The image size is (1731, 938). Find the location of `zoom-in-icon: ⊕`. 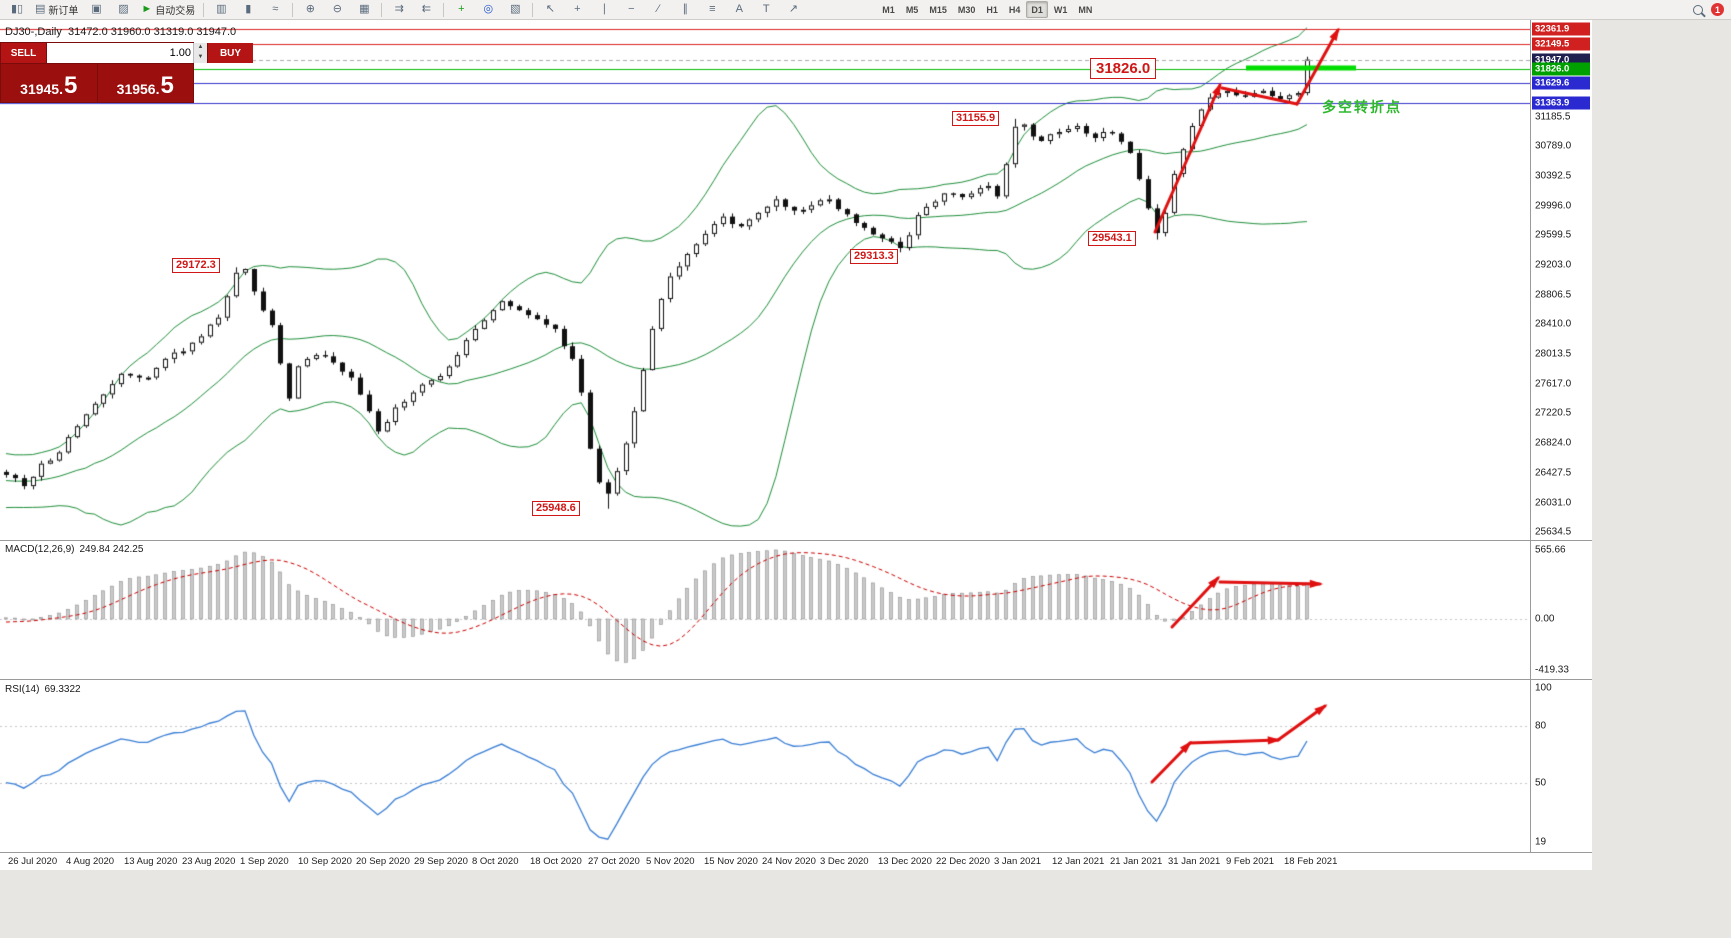

zoom-in-icon: ⊕ is located at coordinates (310, 9).